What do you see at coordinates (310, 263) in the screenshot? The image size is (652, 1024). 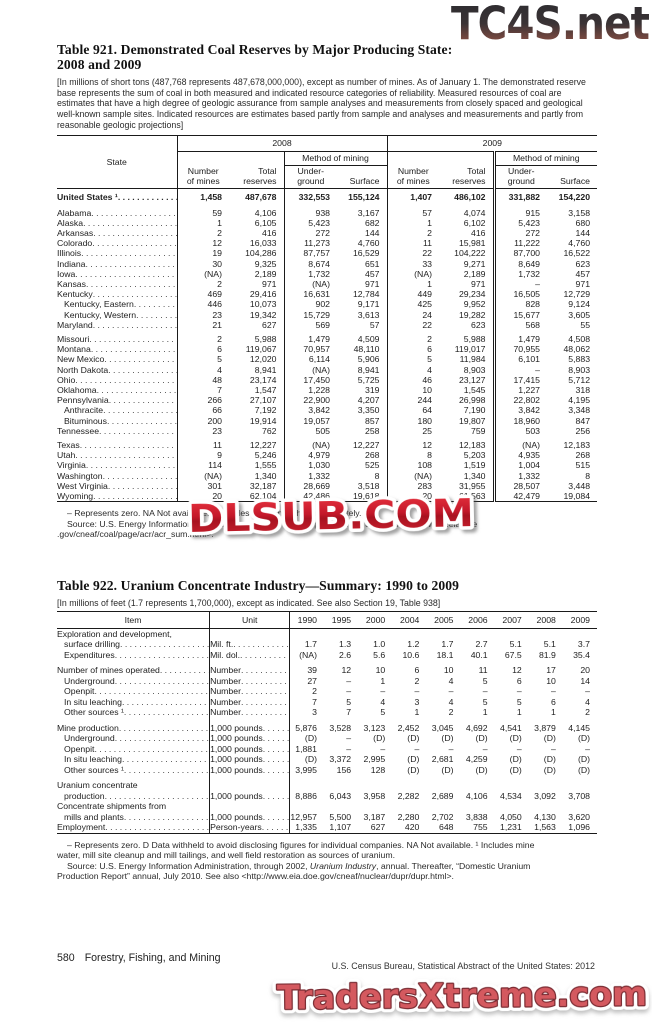 I see `value-cell: 8,674` at bounding box center [310, 263].